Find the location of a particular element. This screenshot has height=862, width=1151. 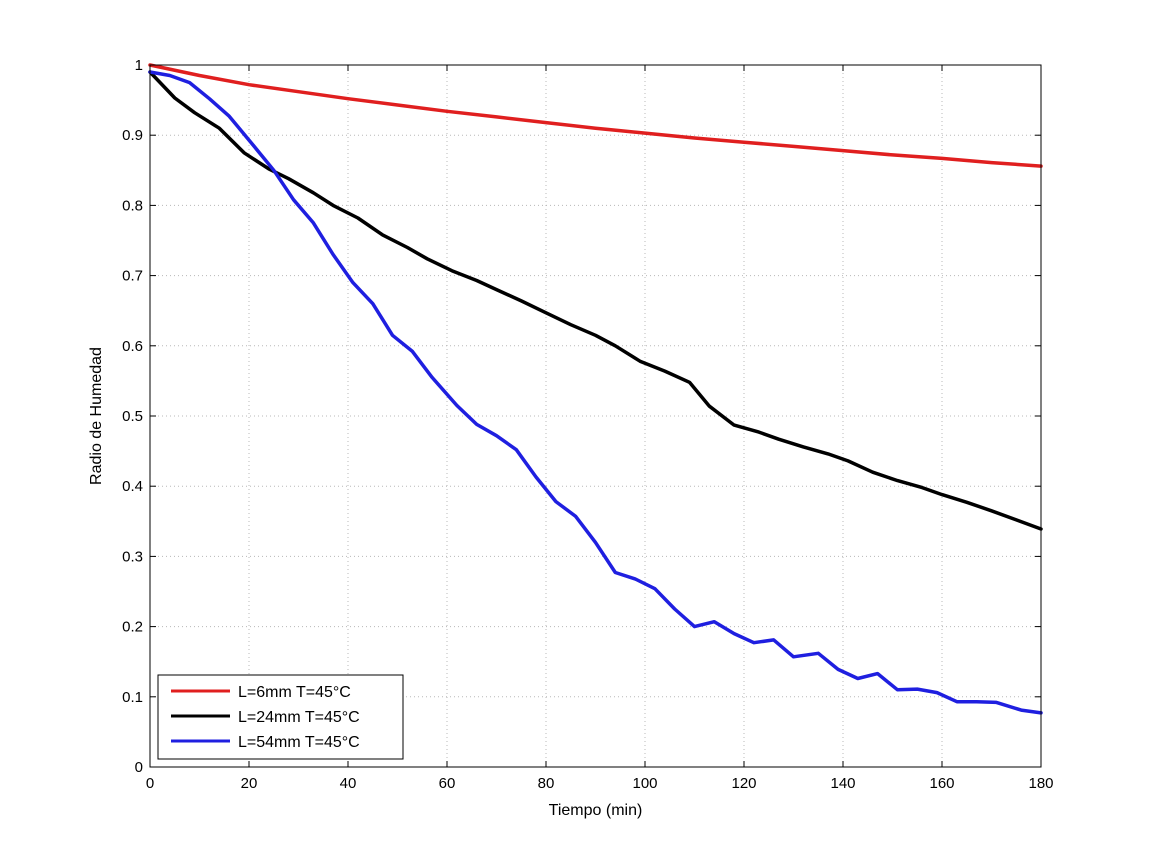

y-tick-label: 0.4 is located at coordinates (132, 486).